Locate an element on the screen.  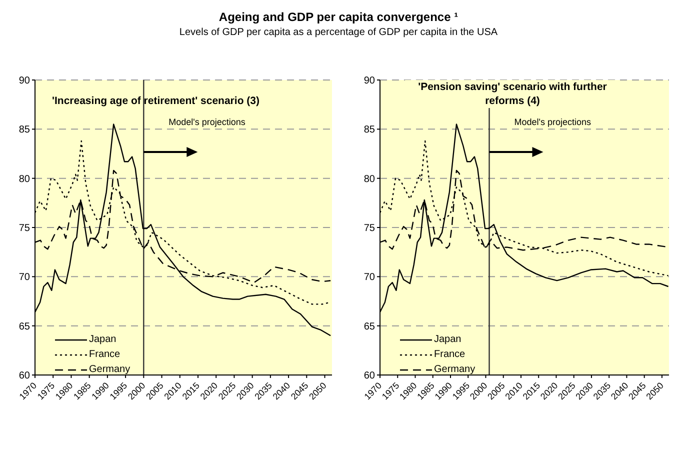
chart-subtitle: Levels of GDP per capita as a percentage of GDP per capita in the USA is located at coordinates (338, 32).